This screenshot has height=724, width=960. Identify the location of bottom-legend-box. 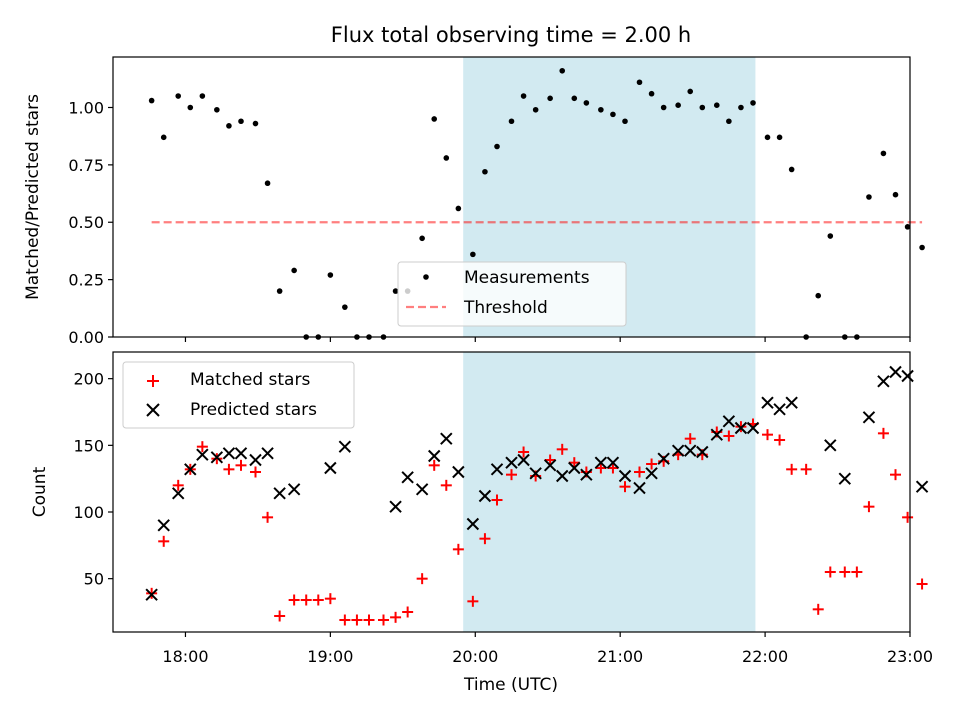
(238, 395).